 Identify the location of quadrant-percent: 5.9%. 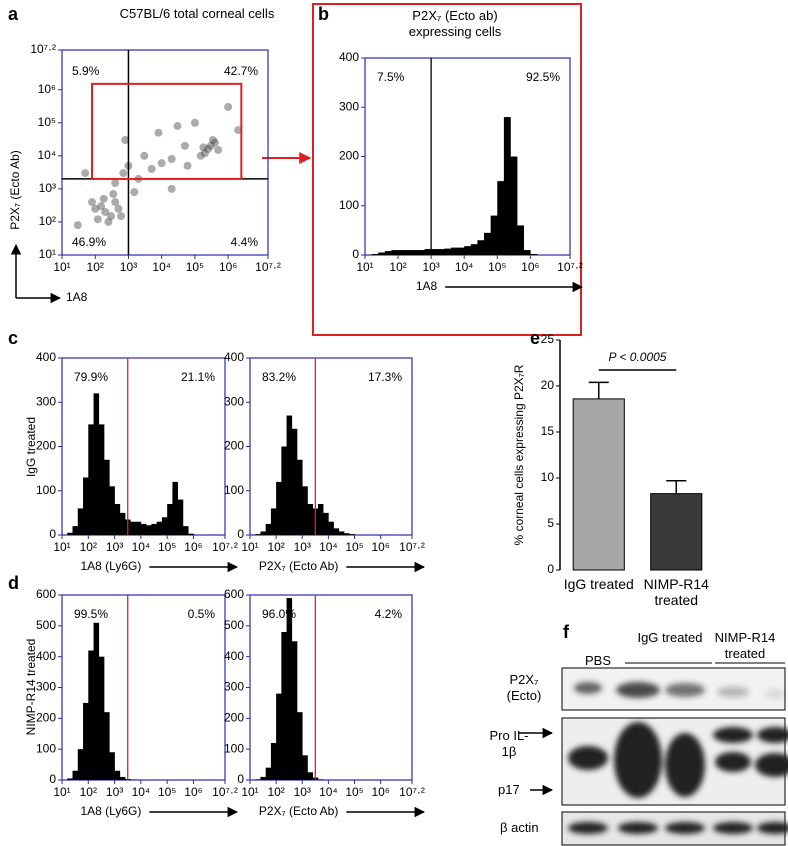
(86, 71).